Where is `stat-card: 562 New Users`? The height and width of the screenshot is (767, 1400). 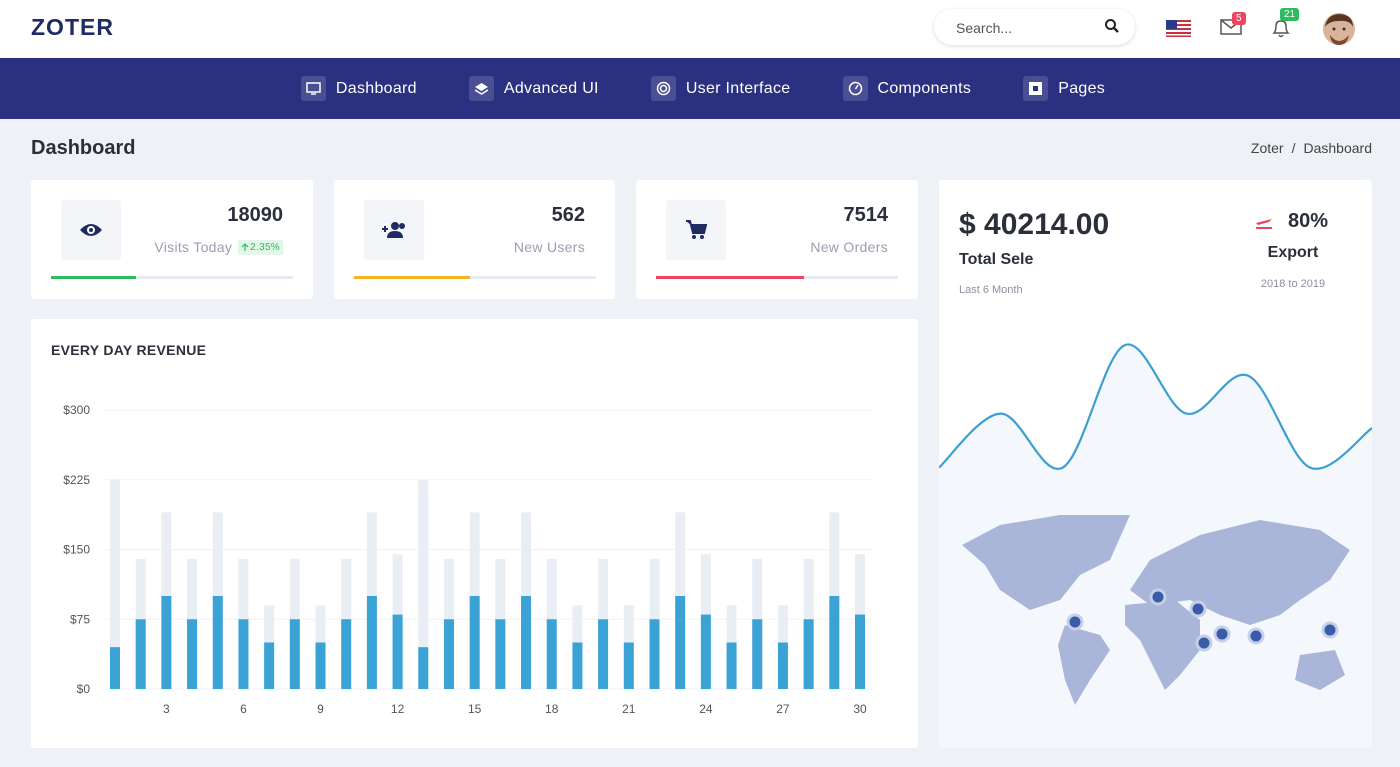
stat-card: 562 New Users is located at coordinates (474, 239).